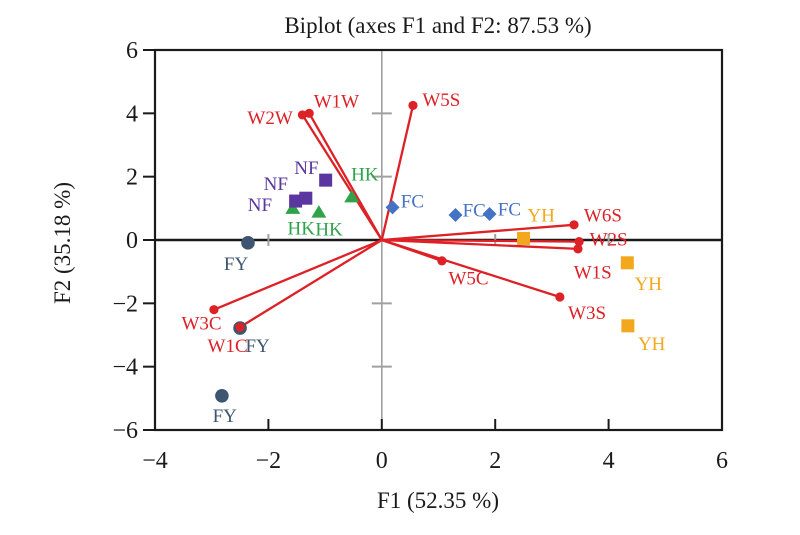 The height and width of the screenshot is (535, 800). I want to click on vector-W2W-endpoint, so click(302, 115).